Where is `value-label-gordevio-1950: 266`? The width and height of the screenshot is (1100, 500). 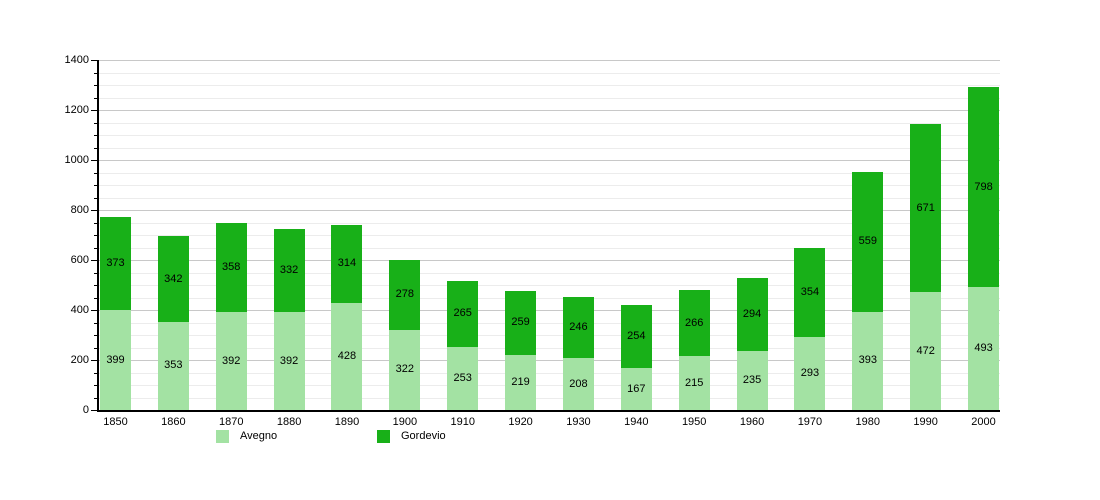
value-label-gordevio-1950: 266 is located at coordinates (694, 322).